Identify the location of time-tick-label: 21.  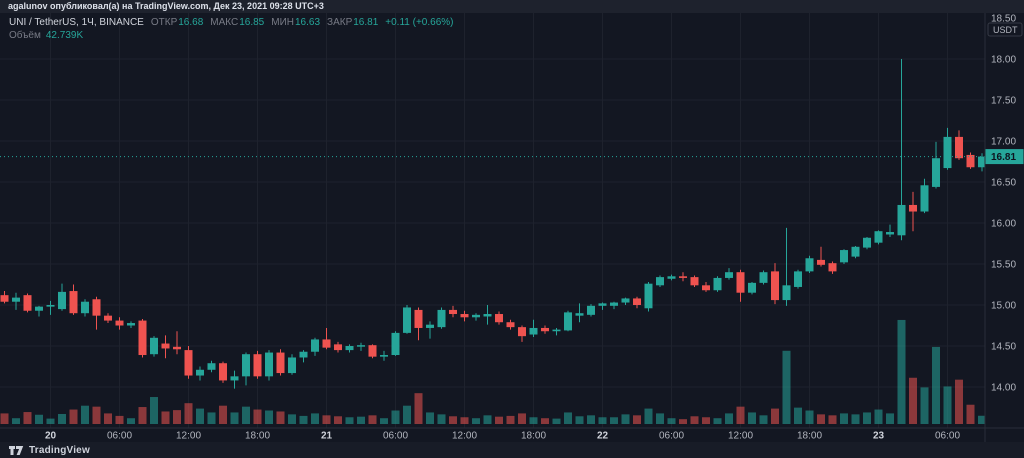
(327, 436).